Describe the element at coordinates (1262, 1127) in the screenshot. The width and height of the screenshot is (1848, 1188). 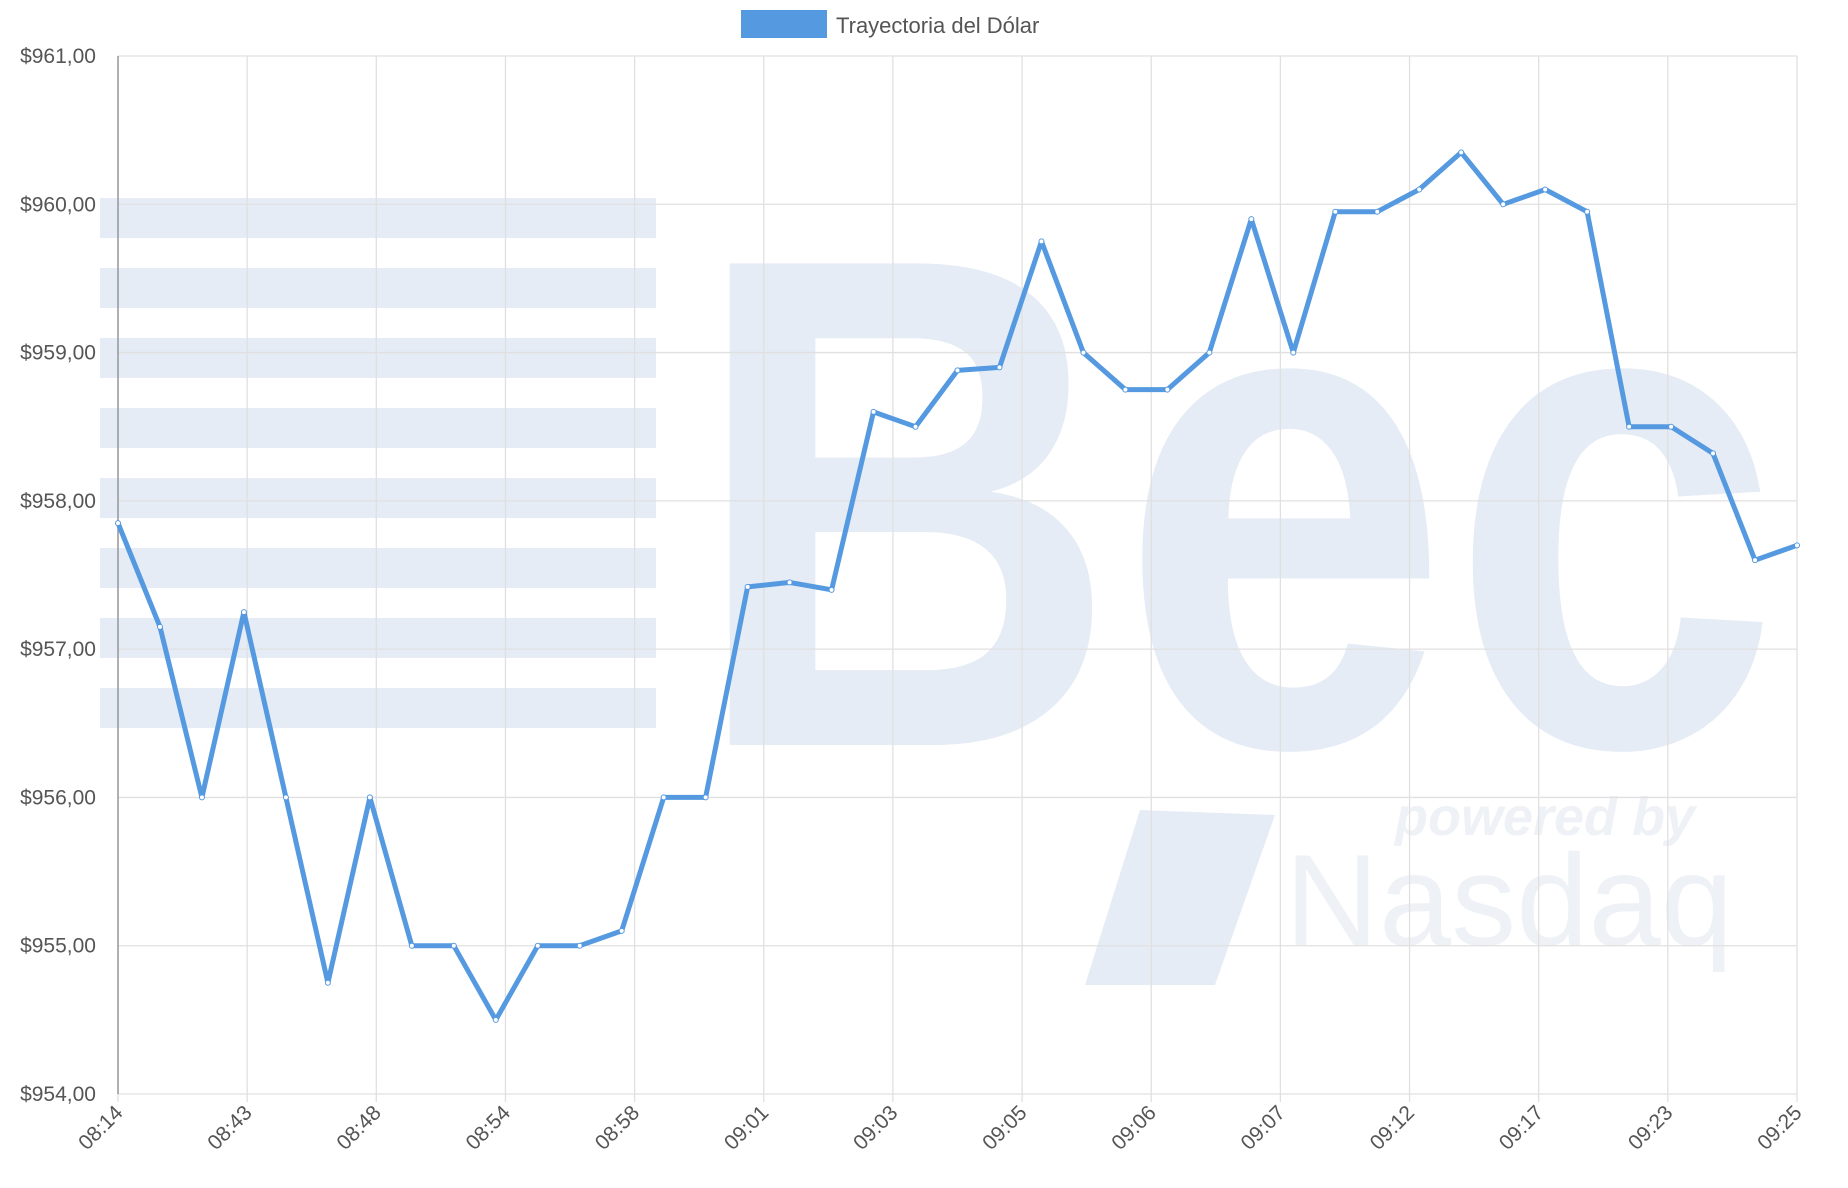
I see `x-tick-label: 09:07` at that location.